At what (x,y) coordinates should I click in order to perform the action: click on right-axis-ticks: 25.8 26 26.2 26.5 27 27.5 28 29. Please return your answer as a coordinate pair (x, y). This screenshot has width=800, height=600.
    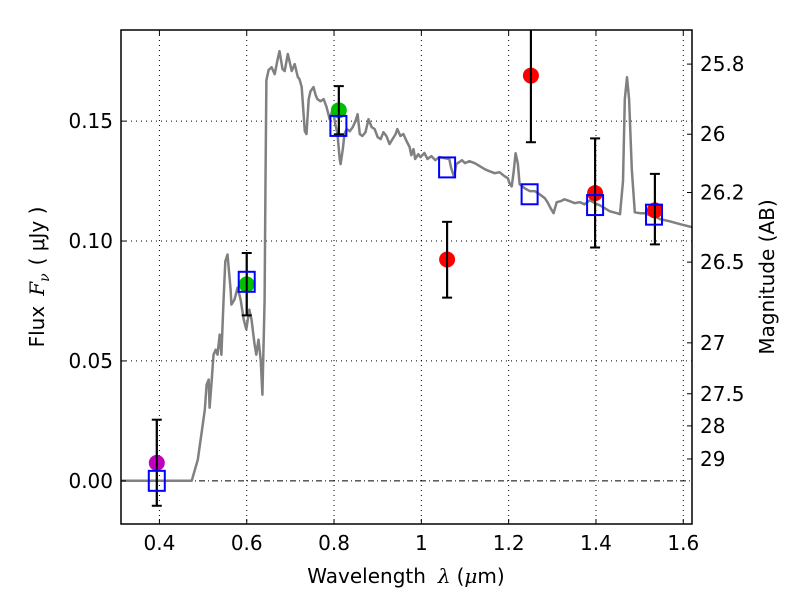
    Looking at the image, I should click on (716, 261).